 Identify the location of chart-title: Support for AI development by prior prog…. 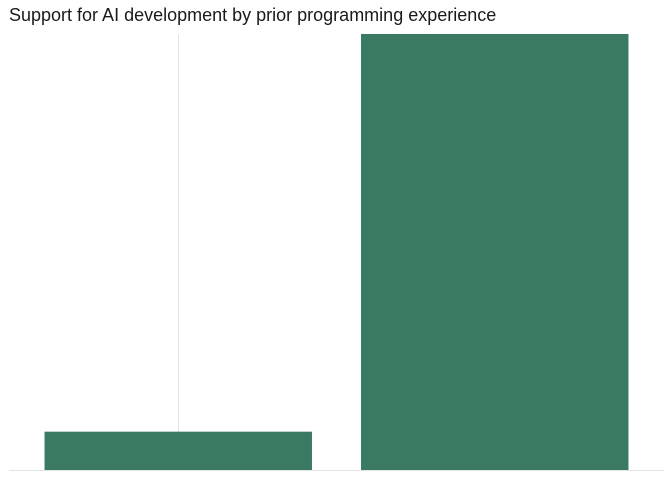
(253, 15).